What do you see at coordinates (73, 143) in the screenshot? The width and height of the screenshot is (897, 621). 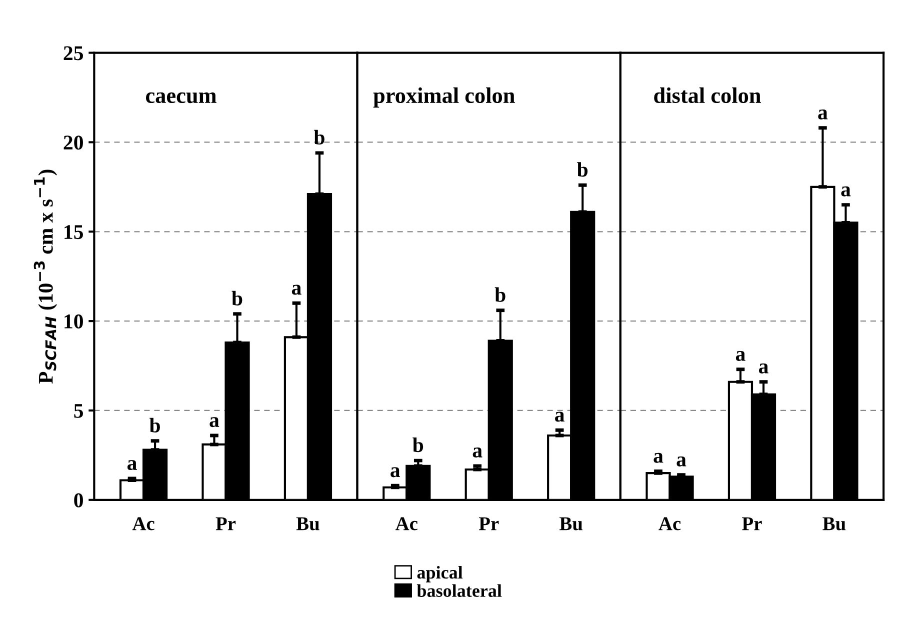 I see `y-tick-label: 20` at bounding box center [73, 143].